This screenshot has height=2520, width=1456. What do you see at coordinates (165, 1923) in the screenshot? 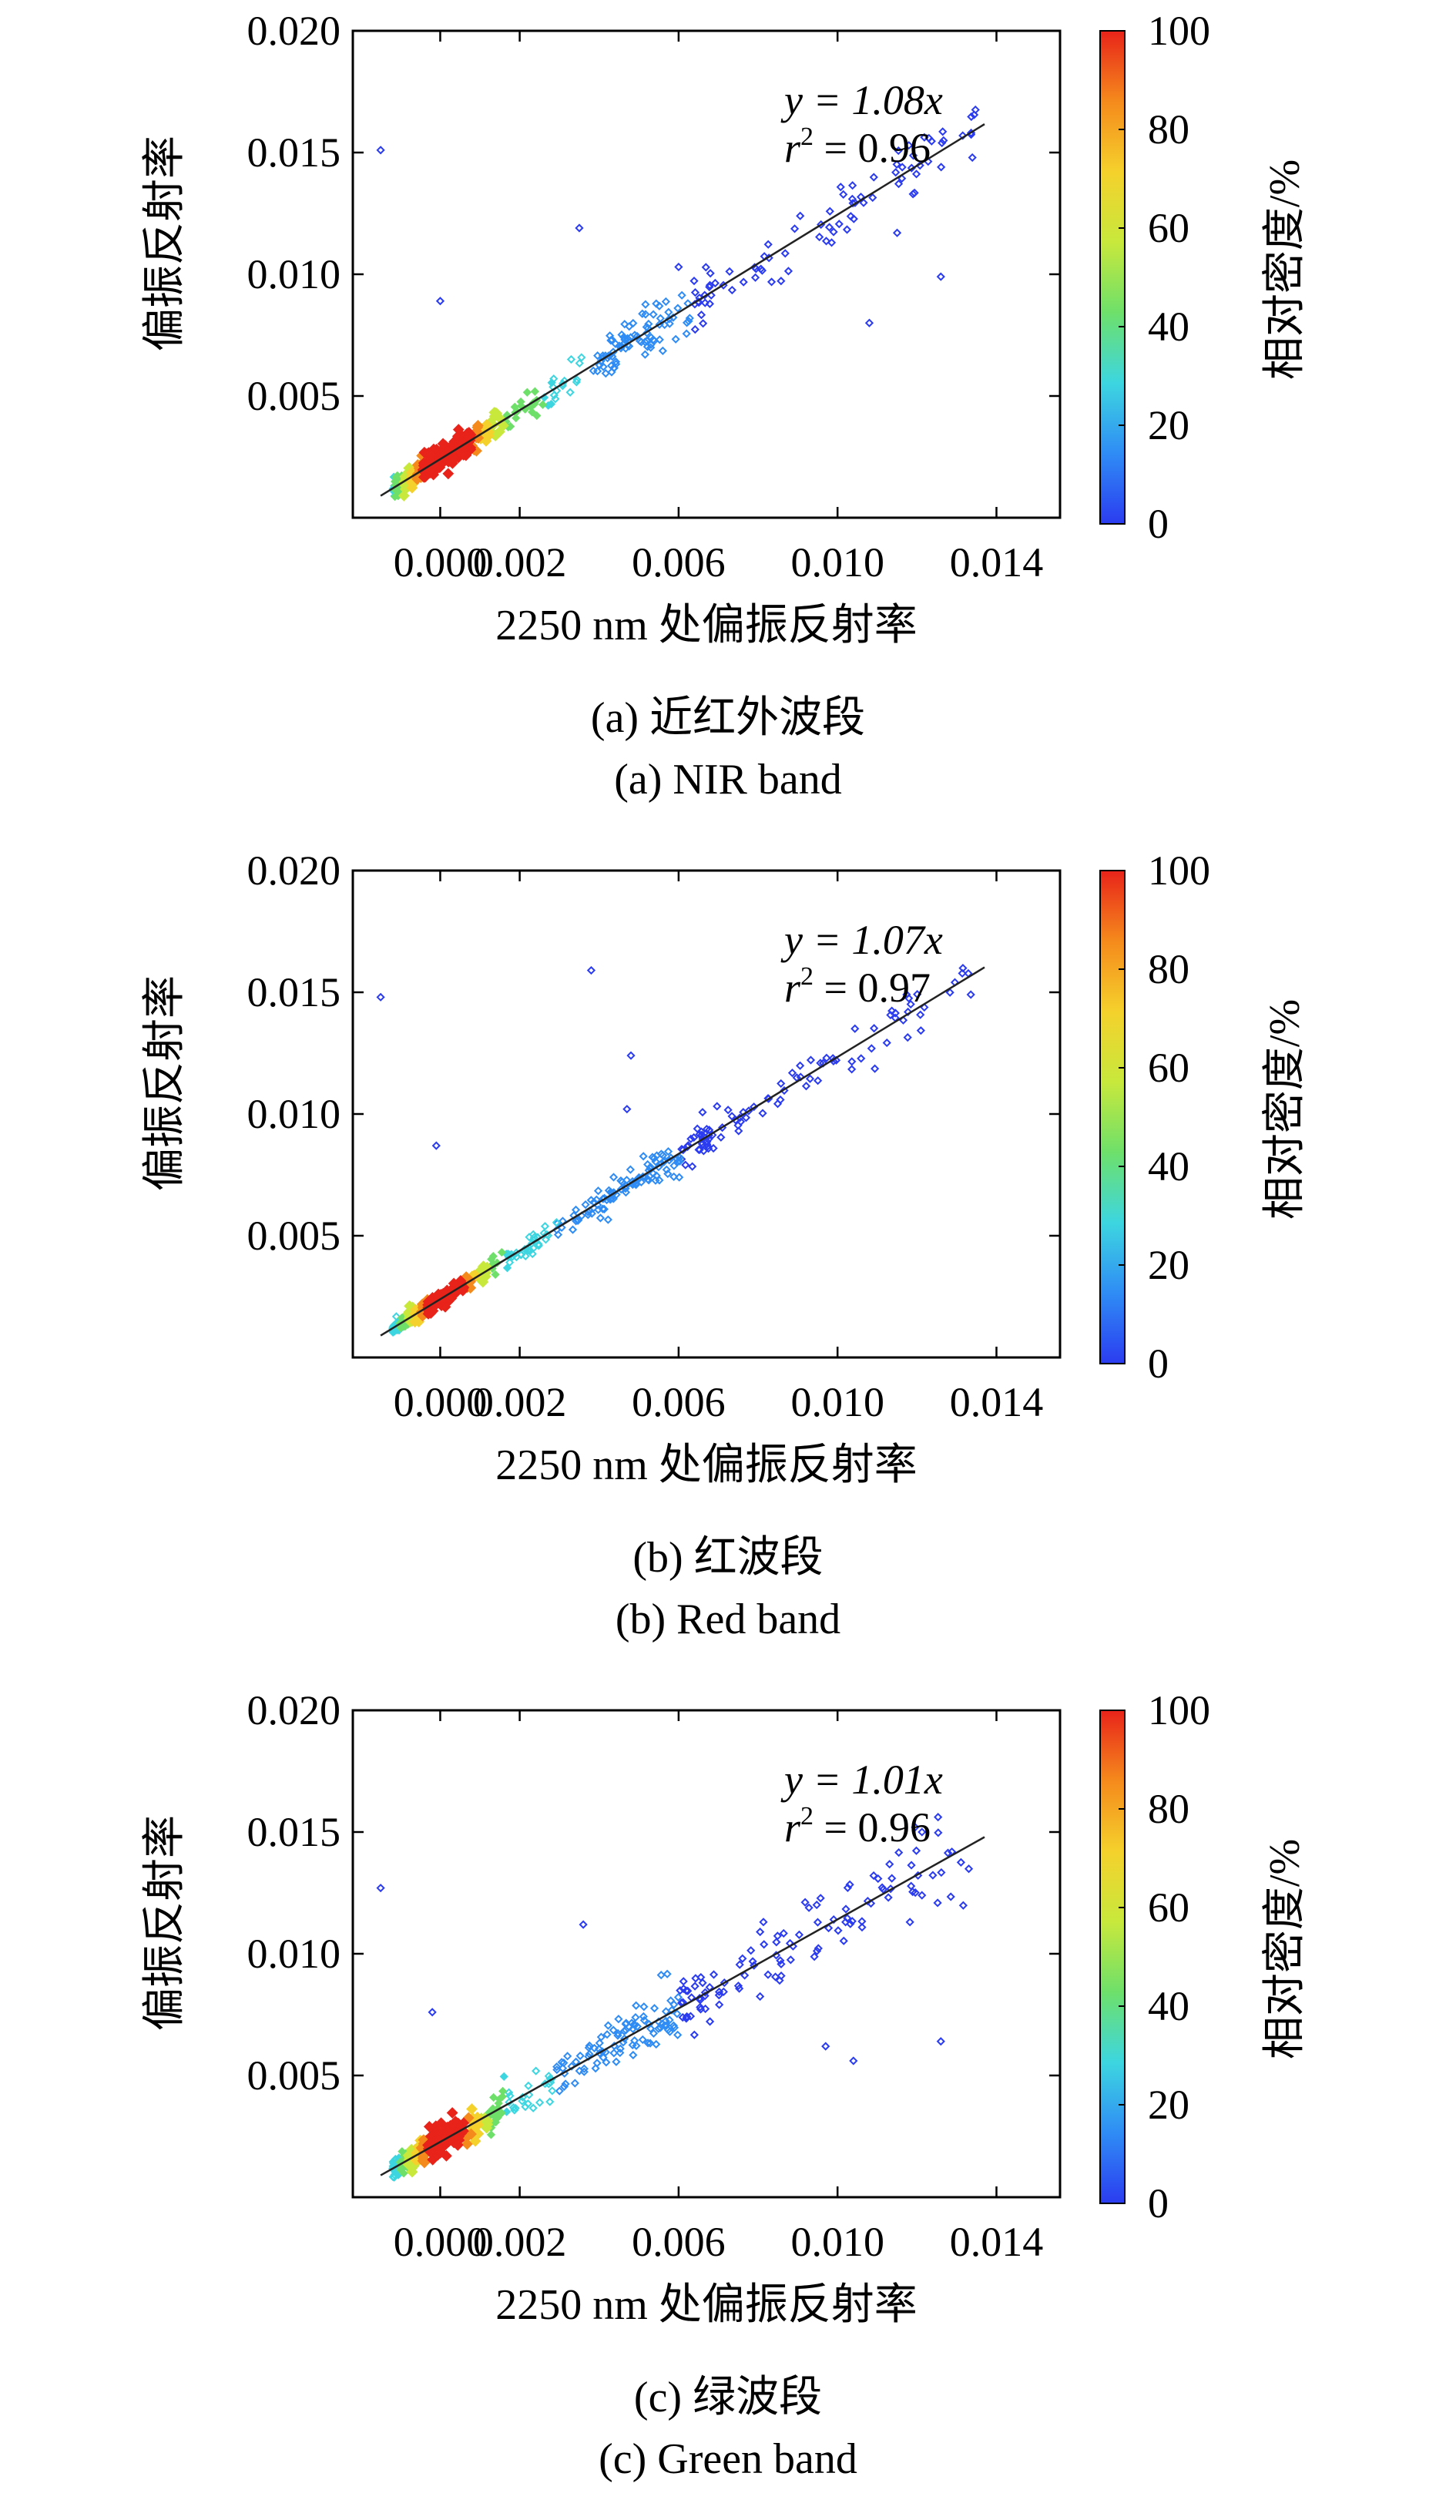
I see `y-axis-title: 偏振反射率` at bounding box center [165, 1923].